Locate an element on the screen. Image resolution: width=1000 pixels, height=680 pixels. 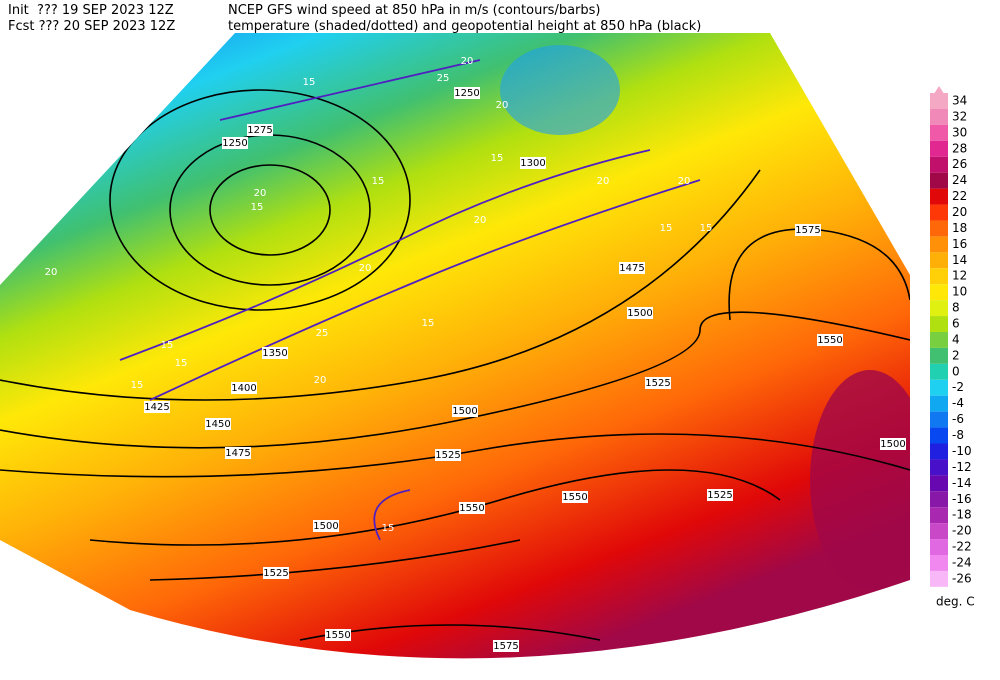
colorbar-label: 22 is located at coordinates (959, 196).